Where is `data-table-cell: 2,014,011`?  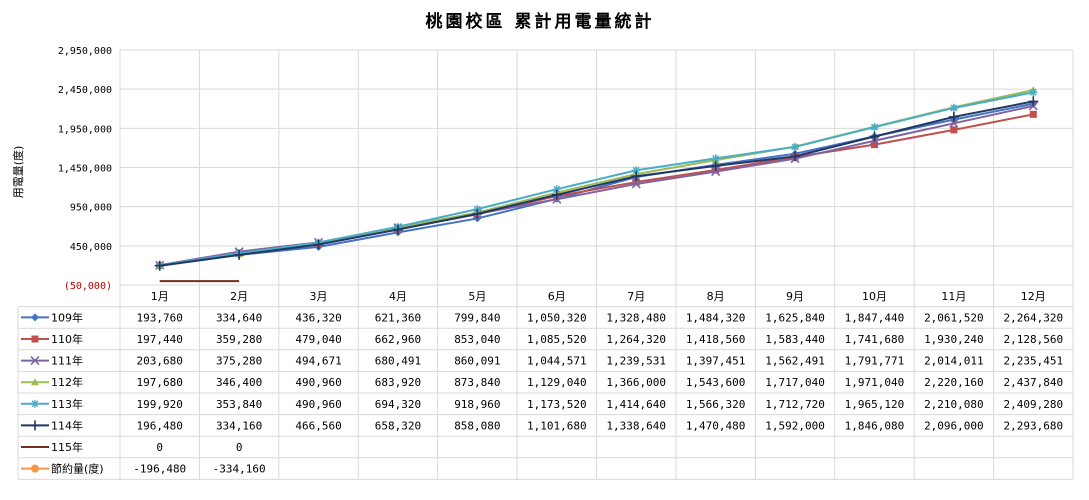
data-table-cell: 2,014,011 is located at coordinates (954, 361).